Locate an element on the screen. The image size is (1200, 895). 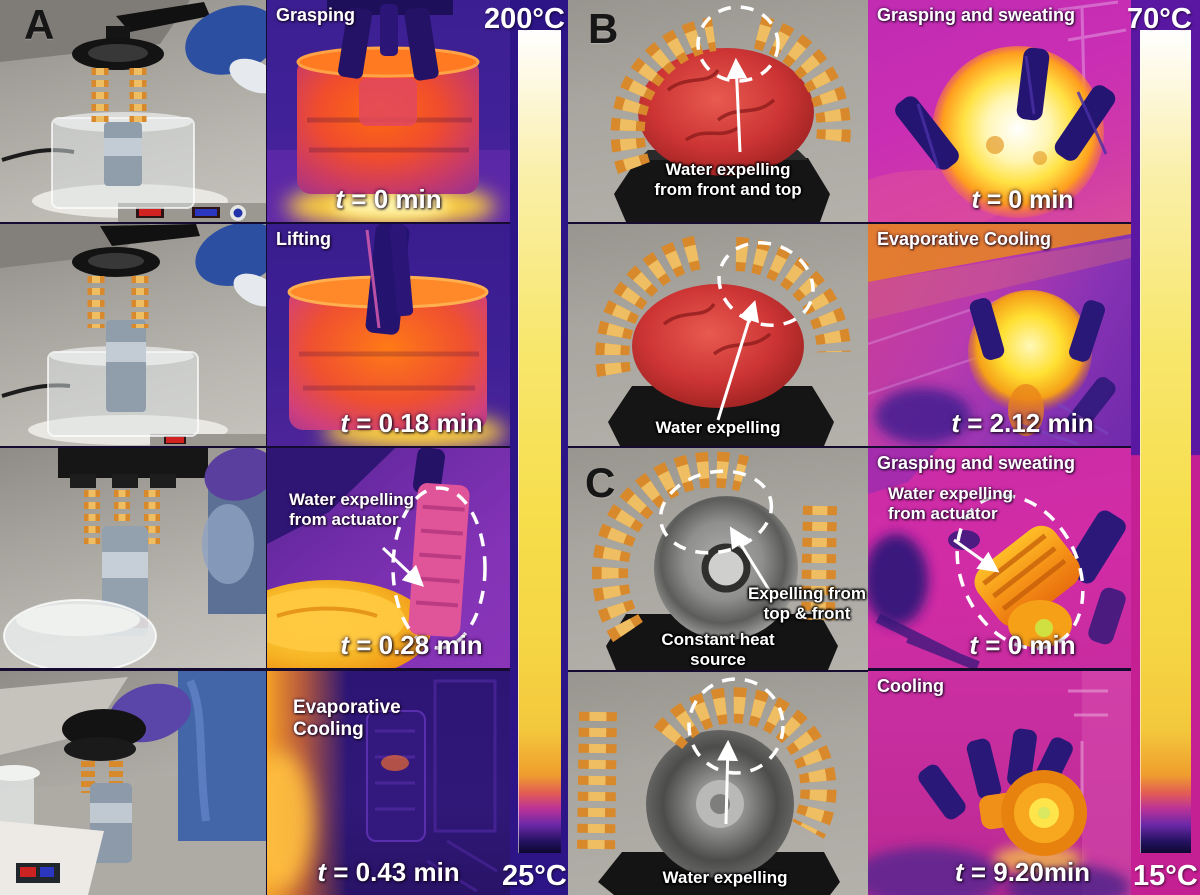
thermal-a4-scene is located at coordinates (382, 783).